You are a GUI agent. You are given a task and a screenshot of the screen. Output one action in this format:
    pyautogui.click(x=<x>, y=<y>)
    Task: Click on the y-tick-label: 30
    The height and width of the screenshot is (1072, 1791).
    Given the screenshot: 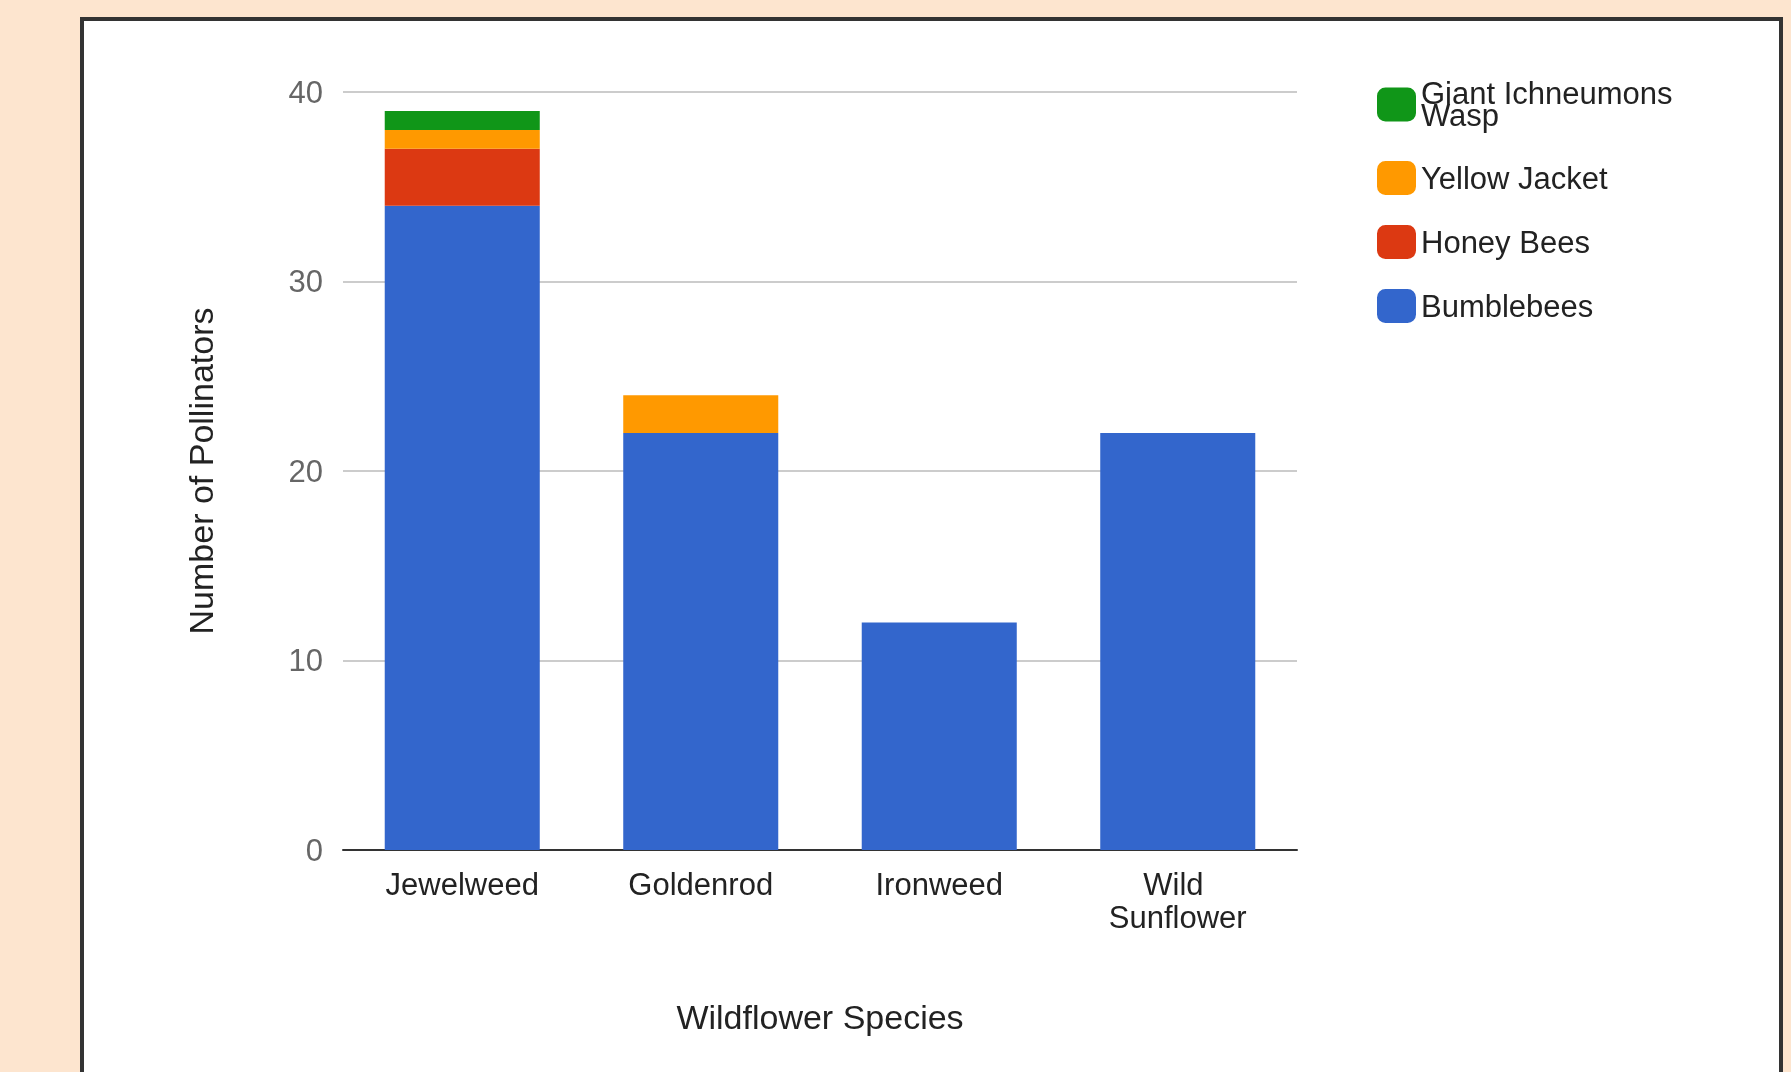 What is the action you would take?
    pyautogui.click(x=305, y=281)
    